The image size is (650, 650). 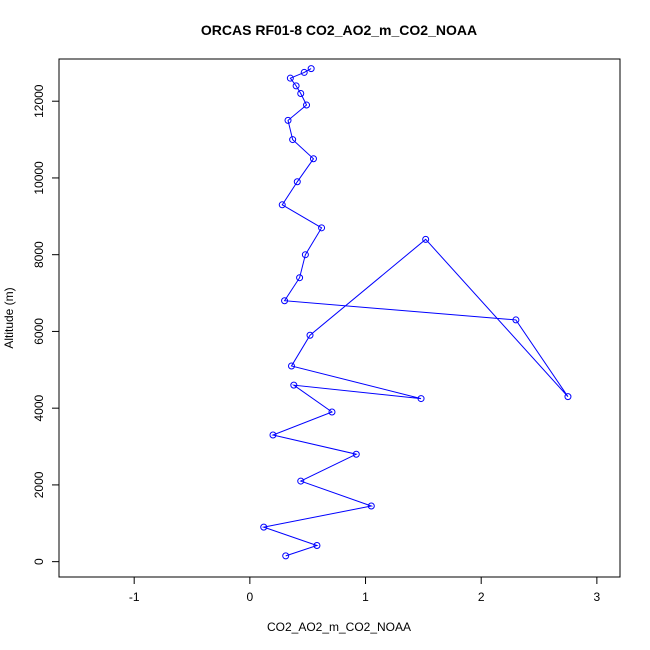 I want to click on y-tick-label: 10000, so click(x=39, y=178).